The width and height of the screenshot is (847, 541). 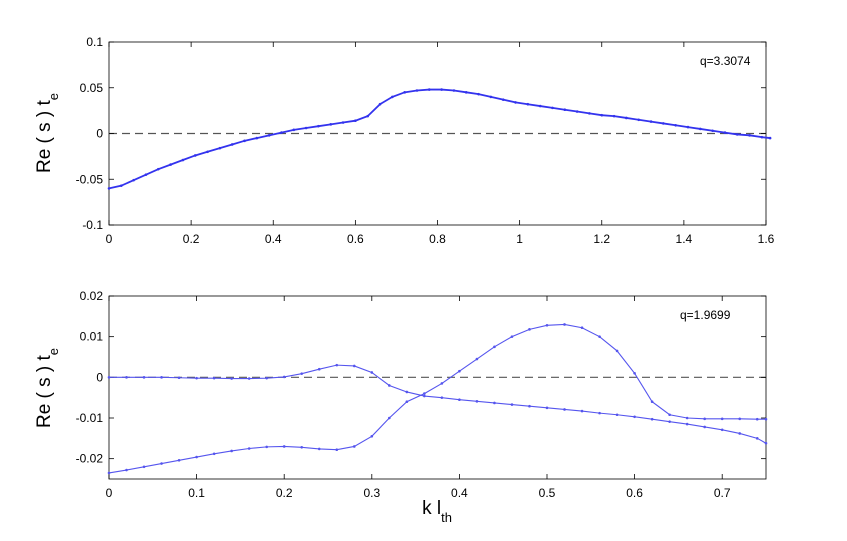 I want to click on x-tick-label: 0.7, so click(x=722, y=493).